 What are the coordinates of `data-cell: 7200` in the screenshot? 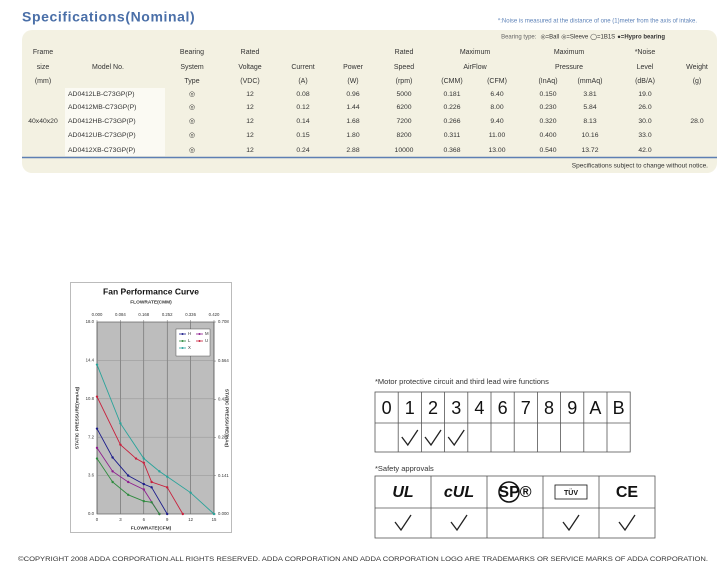 It's located at (403, 121).